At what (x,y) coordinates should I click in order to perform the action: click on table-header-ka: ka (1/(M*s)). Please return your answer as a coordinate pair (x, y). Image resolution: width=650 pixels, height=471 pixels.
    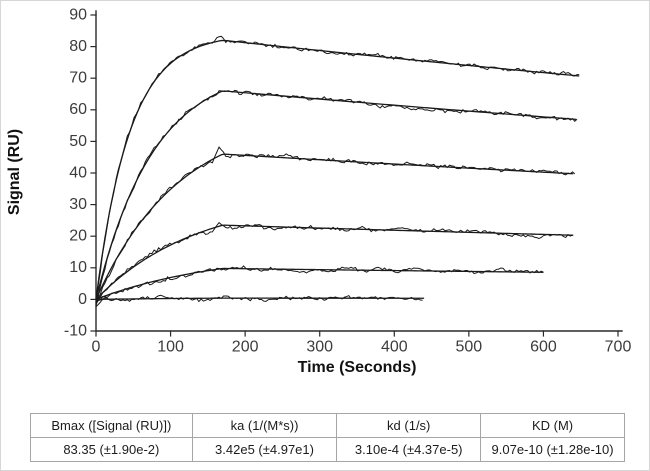
    Looking at the image, I should click on (264, 425).